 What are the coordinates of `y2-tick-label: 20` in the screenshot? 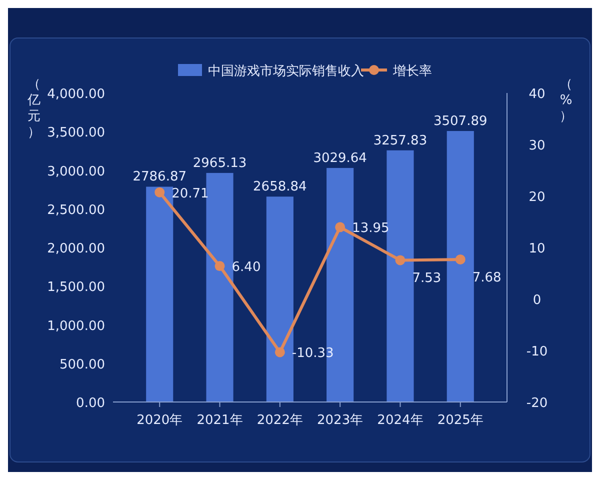 It's located at (537, 197).